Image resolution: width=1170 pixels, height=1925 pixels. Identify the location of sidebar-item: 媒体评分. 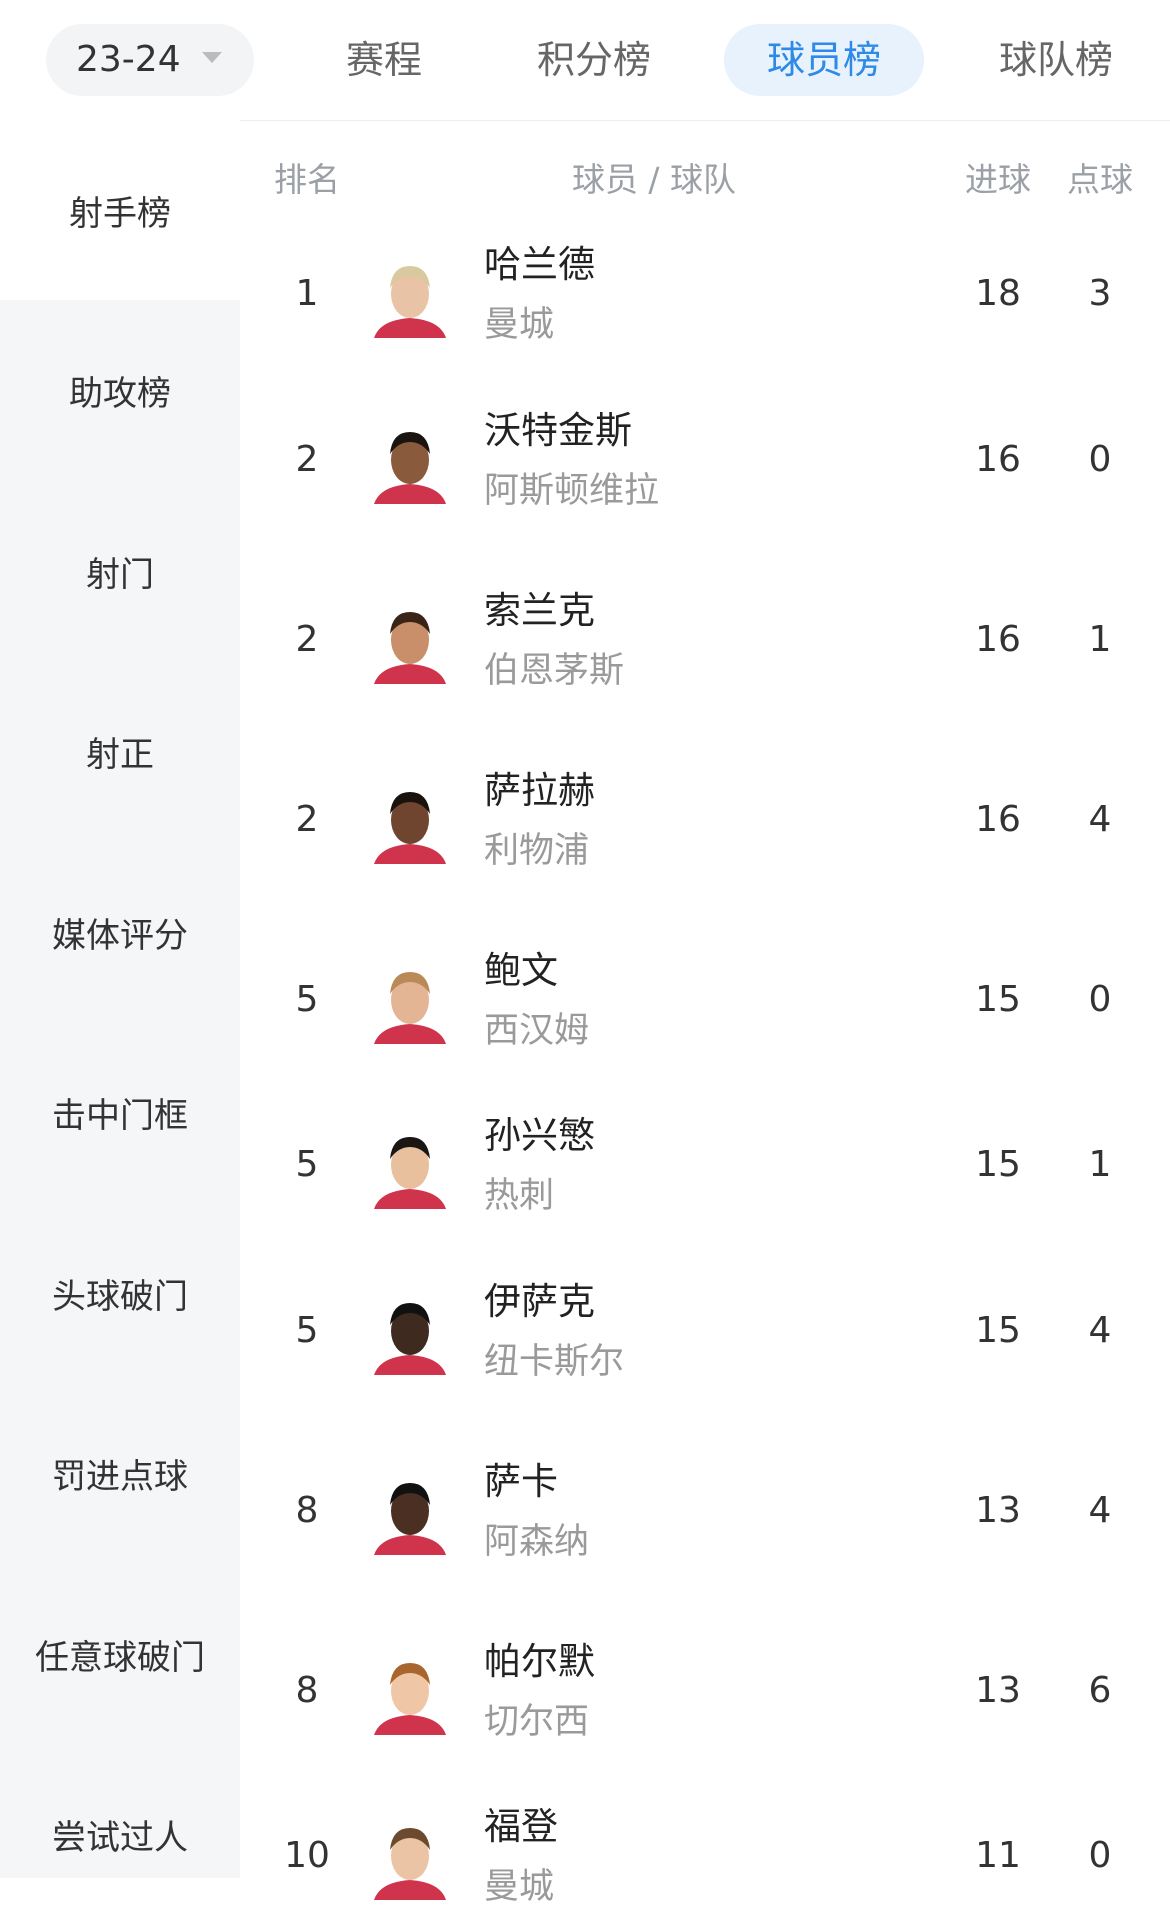
(120, 935).